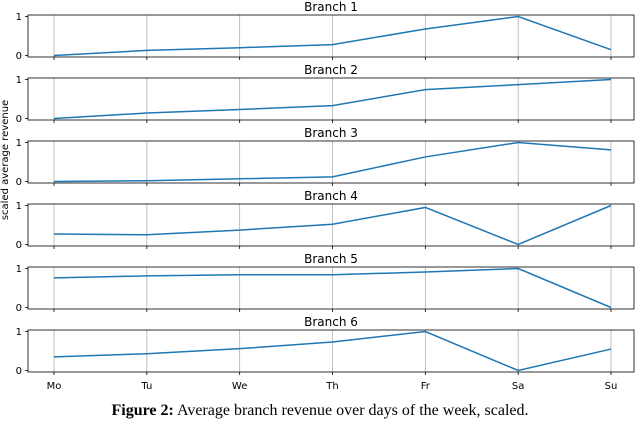 The image size is (640, 425). Describe the element at coordinates (331, 196) in the screenshot. I see `panel-title-4: Branch 4` at that location.